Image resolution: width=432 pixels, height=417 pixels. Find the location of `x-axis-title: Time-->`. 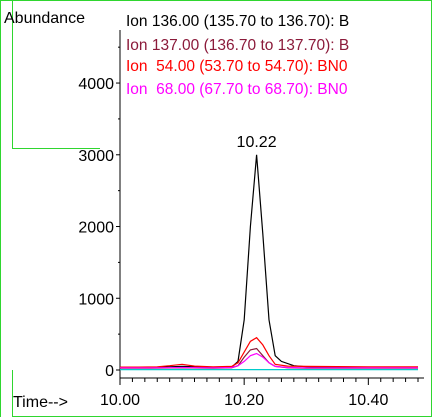

x-axis-title: Time--> is located at coordinates (40, 402).